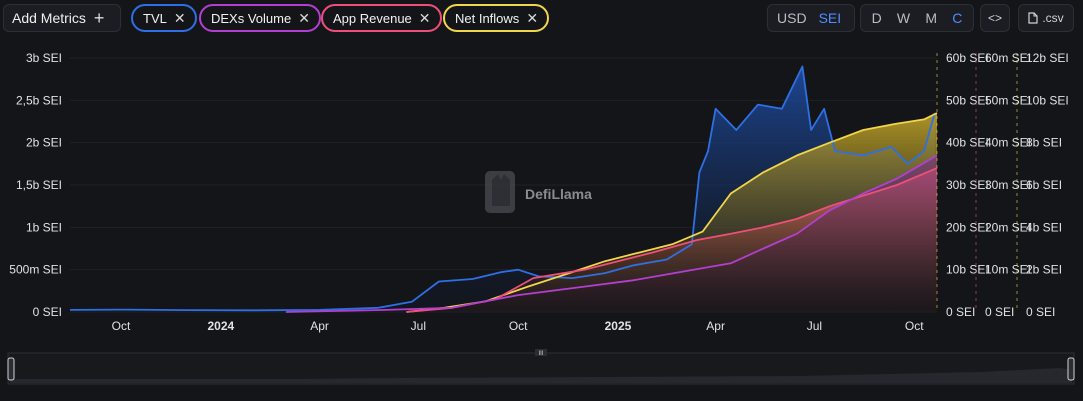 The width and height of the screenshot is (1083, 401). What do you see at coordinates (1044, 185) in the screenshot?
I see `y-tick-label: 6b SEI` at bounding box center [1044, 185].